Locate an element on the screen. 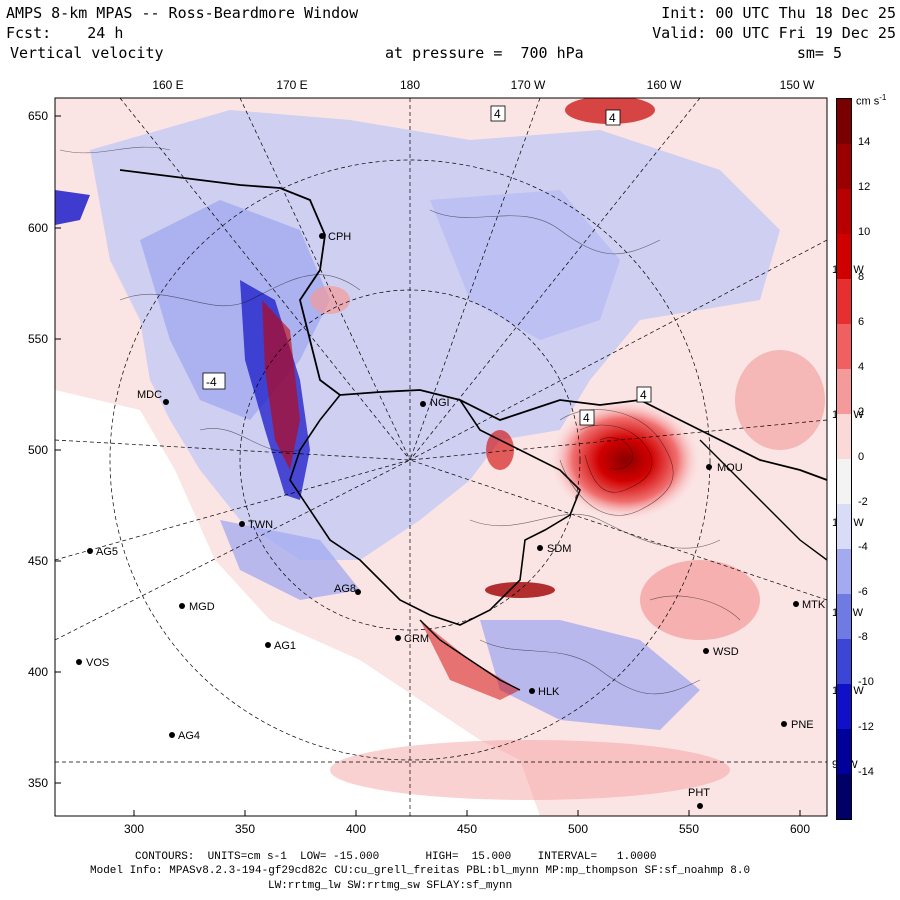  left-axis-label: 350 is located at coordinates (37, 783).